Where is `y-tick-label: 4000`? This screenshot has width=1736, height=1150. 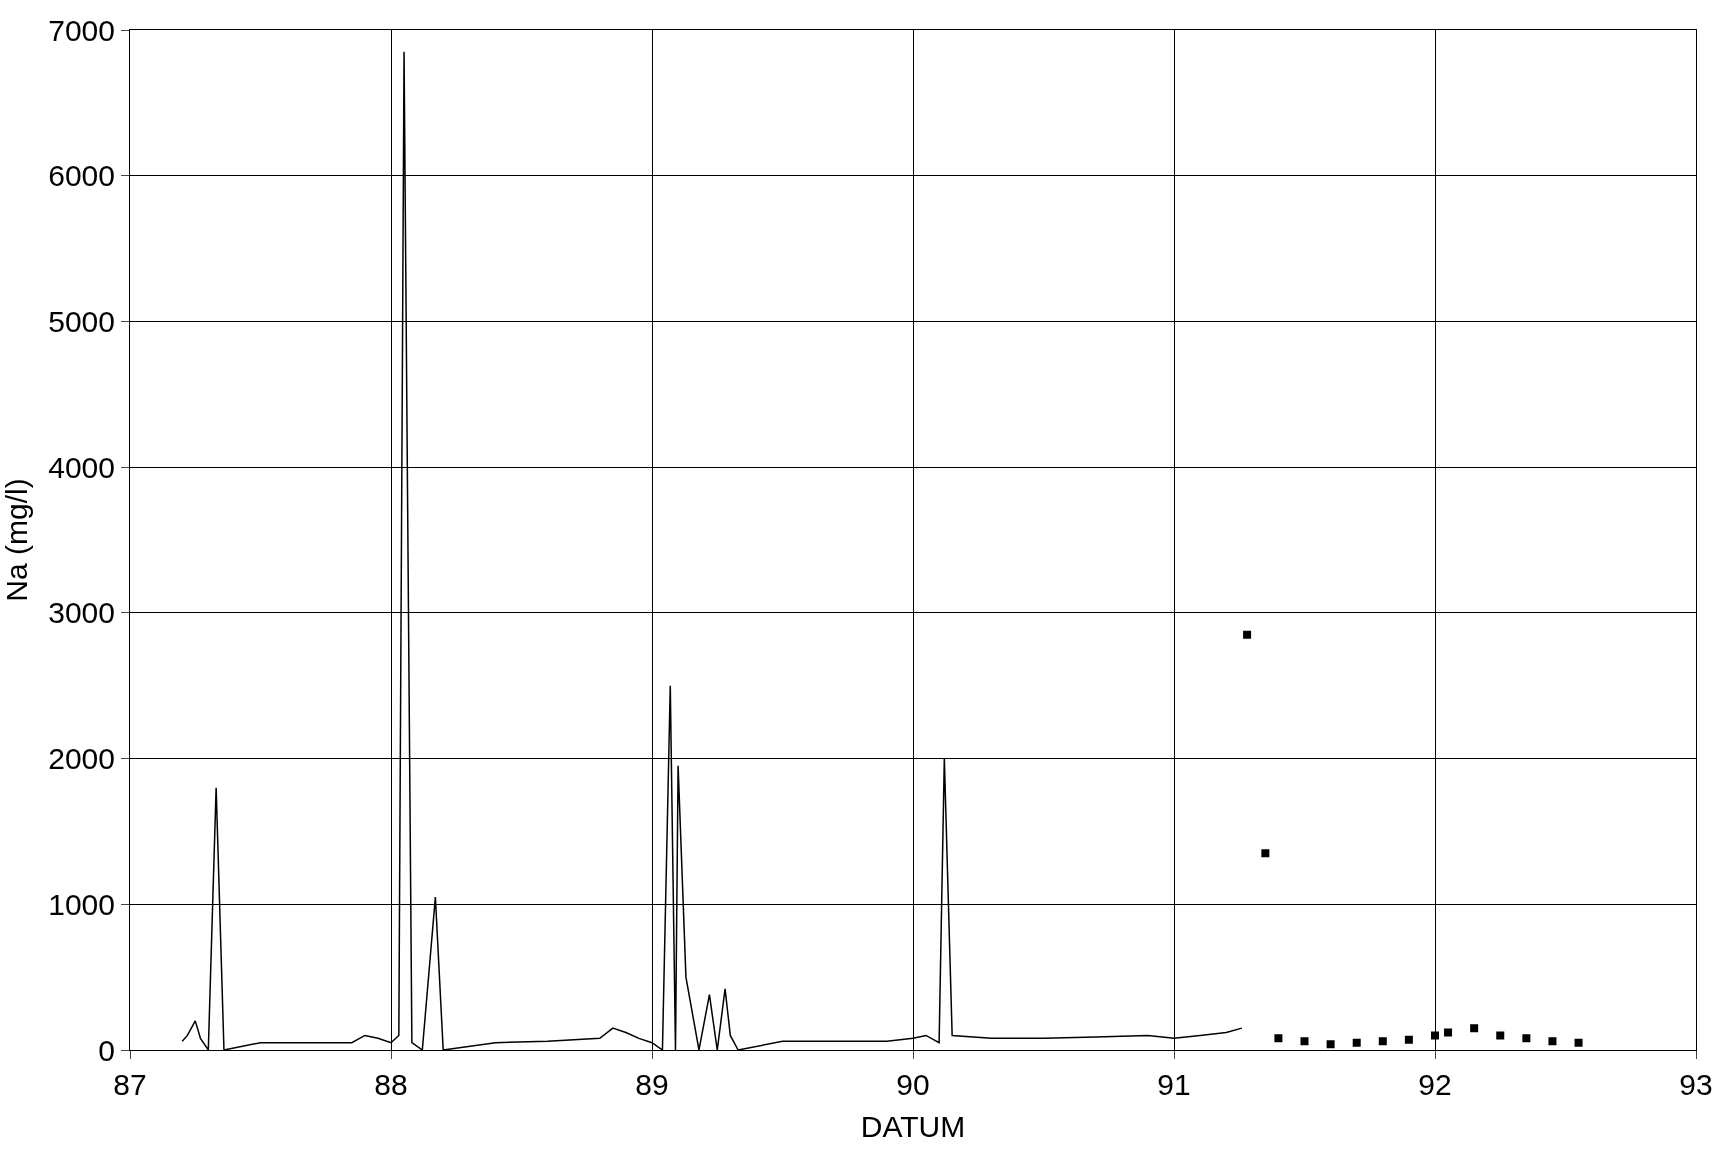 y-tick-label: 4000 is located at coordinates (81, 467).